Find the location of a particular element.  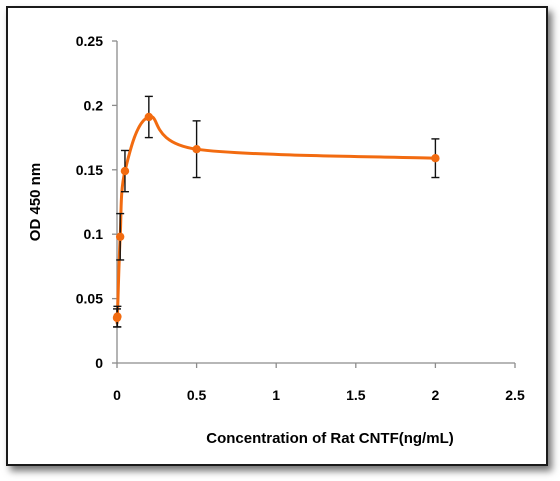

y-tick-label: 0 is located at coordinates (99, 363).